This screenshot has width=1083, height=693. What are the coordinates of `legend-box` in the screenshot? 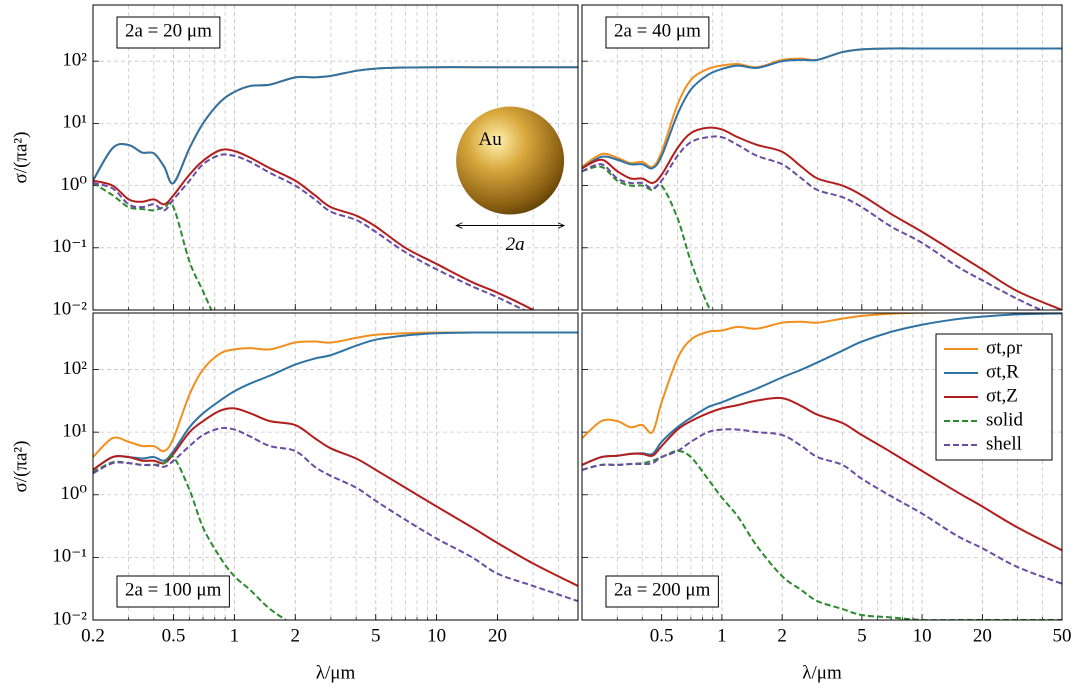 It's located at (994, 397).